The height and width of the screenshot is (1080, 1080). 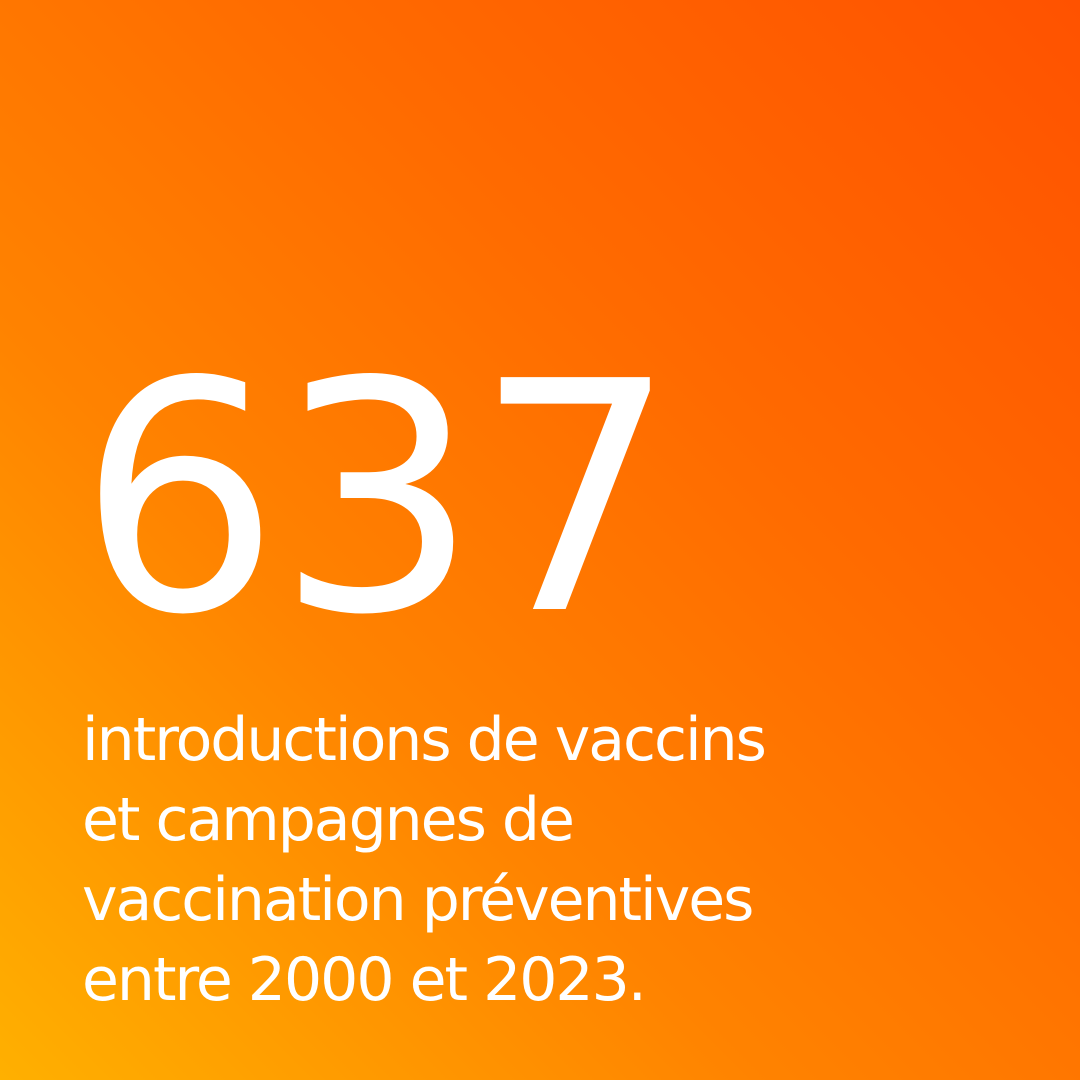 I want to click on description-line: entre 2000 et 2023., so click(x=364, y=980).